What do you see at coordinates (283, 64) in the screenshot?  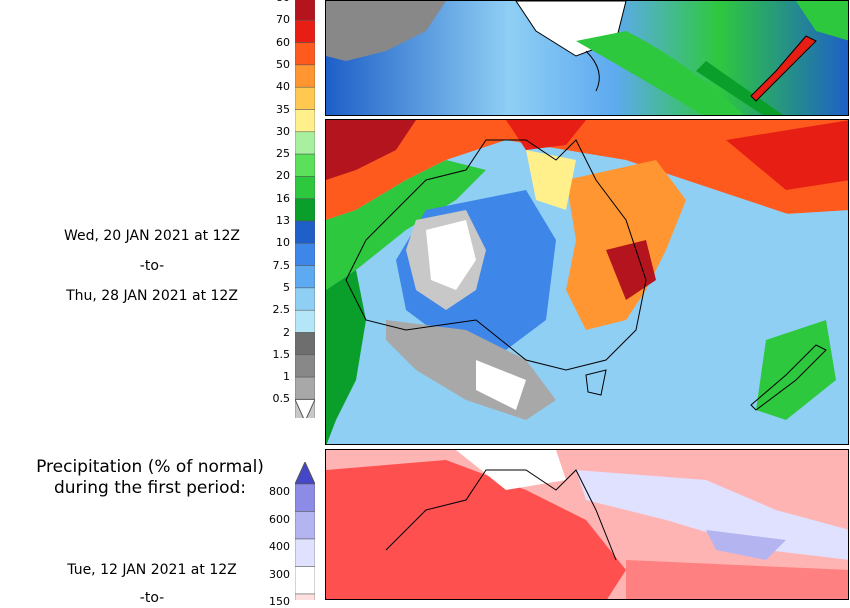 I see `colorbar-tick-label: 50` at bounding box center [283, 64].